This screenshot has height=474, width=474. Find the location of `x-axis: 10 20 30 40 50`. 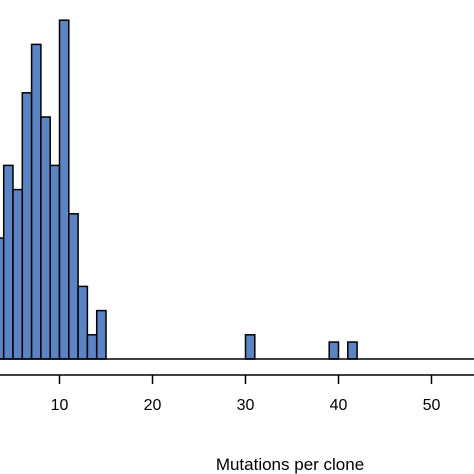

x-axis: 10 20 30 40 50 is located at coordinates (237, 394).